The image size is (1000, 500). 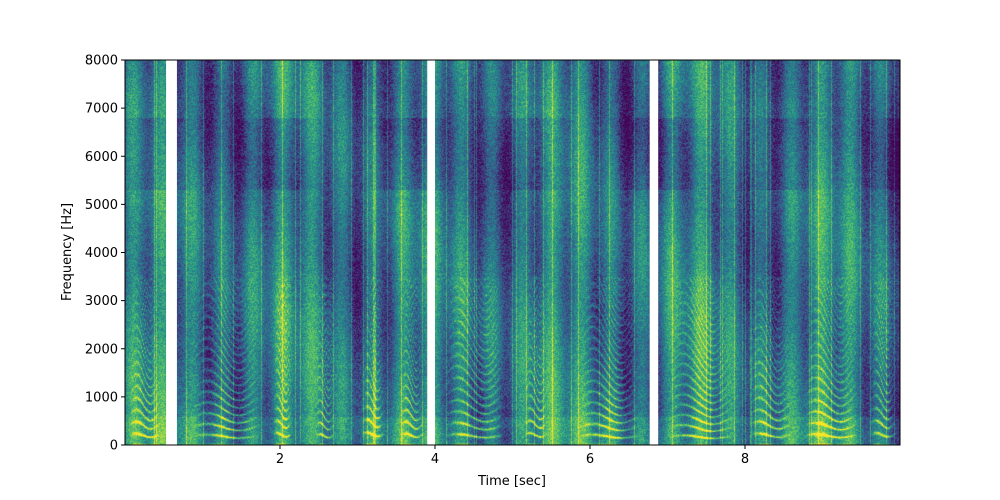 I want to click on y-tick-label: 2000, so click(x=101, y=349).